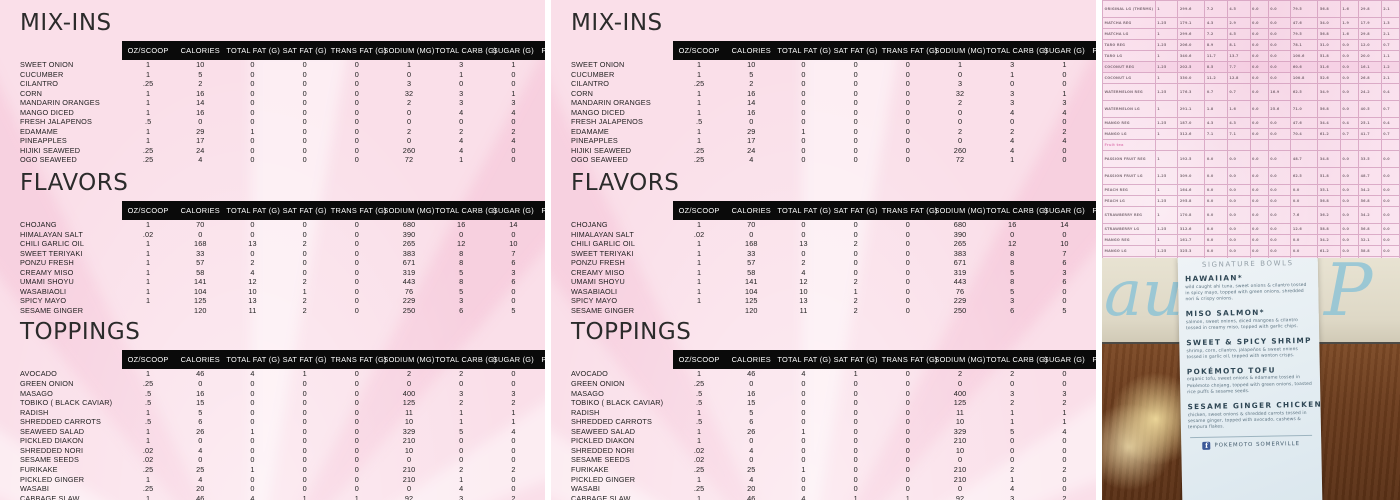  What do you see at coordinates (50, 150) in the screenshot?
I see `row-label: HIJIKI SEAWEED` at bounding box center [50, 150].